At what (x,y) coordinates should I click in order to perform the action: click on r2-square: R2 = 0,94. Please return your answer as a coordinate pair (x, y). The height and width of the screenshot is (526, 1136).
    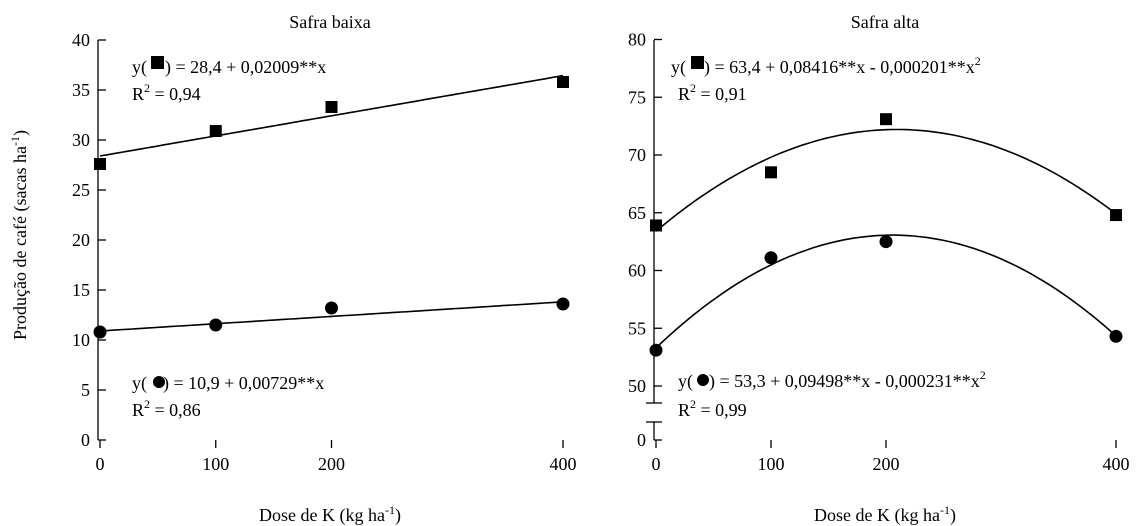
    Looking at the image, I should click on (166, 92).